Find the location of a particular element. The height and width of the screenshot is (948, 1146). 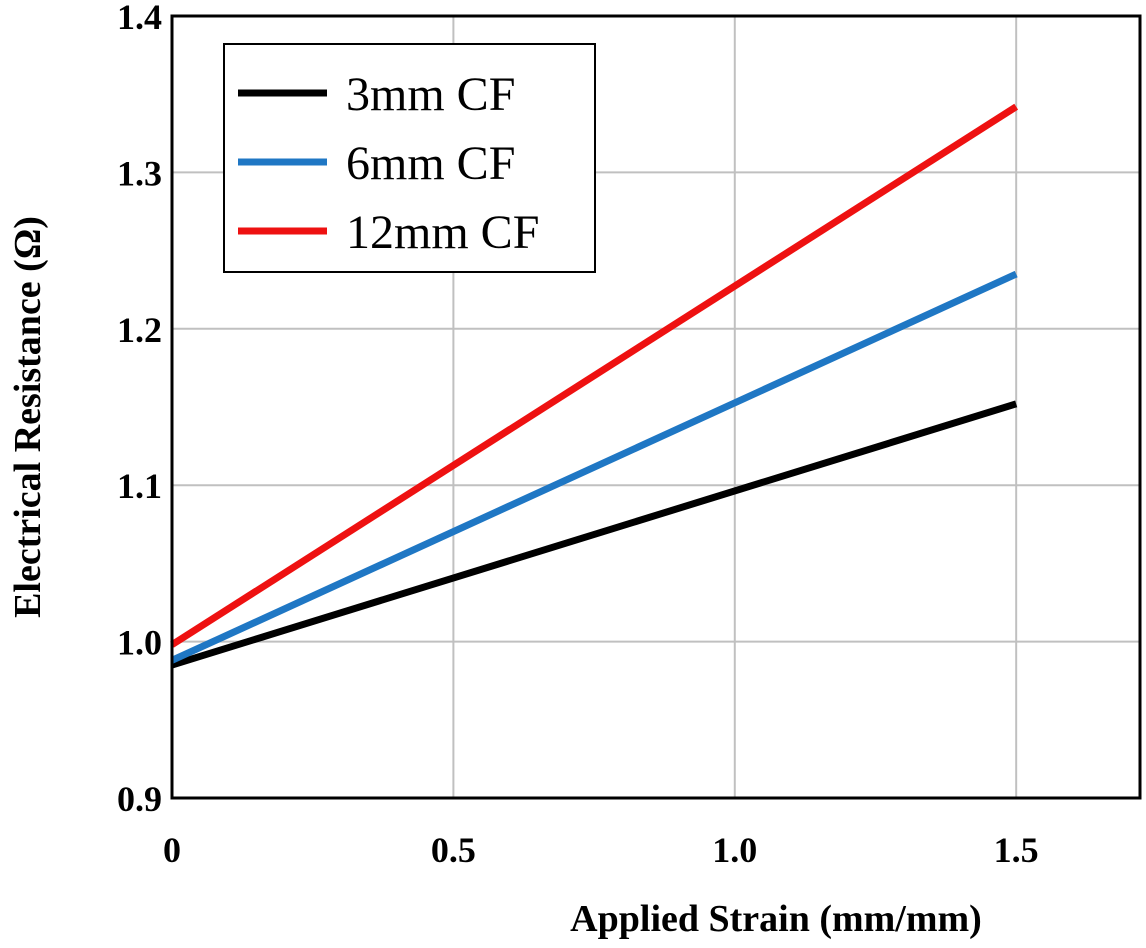

x-axis-label: Applied Strain (mm/mm) is located at coordinates (776, 919).